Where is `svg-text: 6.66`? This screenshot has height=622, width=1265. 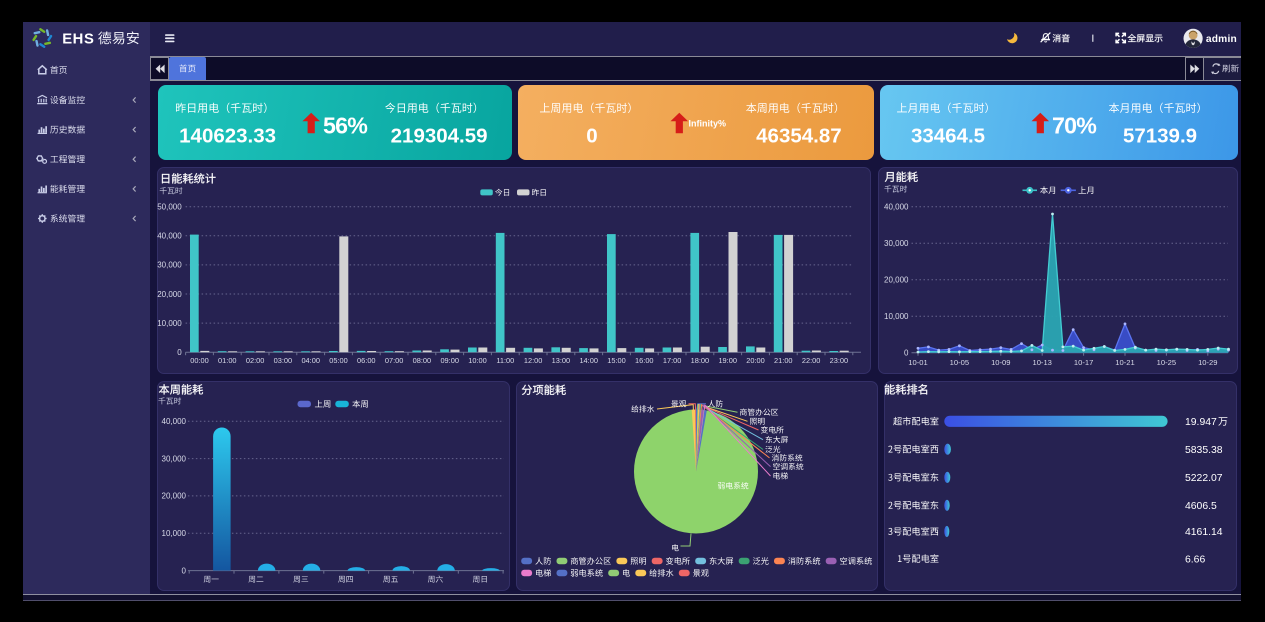
svg-text: 6.66 is located at coordinates (1195, 559).